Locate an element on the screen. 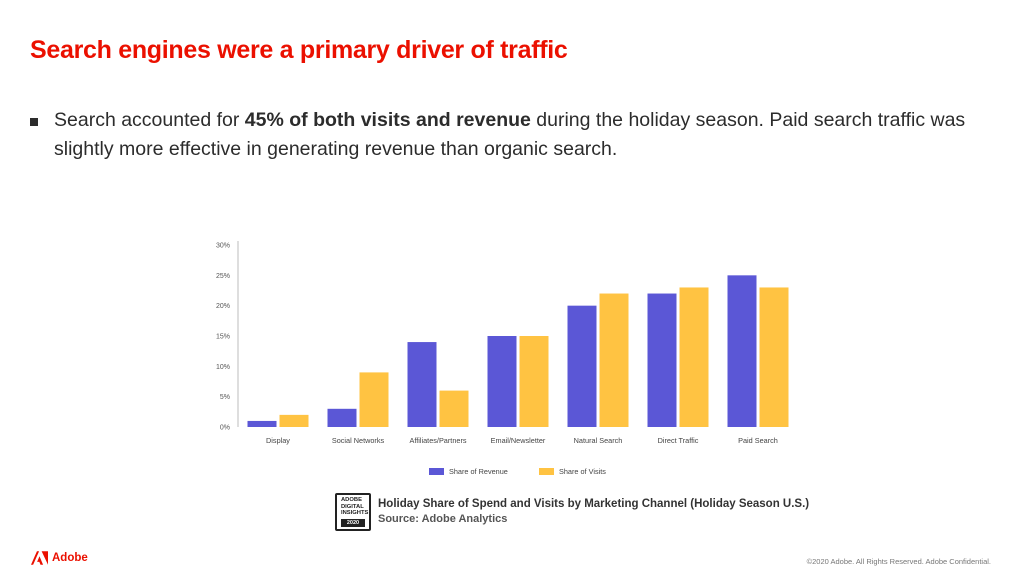 The image size is (1024, 576). badge-line-3: INSIGHTS is located at coordinates (355, 513).